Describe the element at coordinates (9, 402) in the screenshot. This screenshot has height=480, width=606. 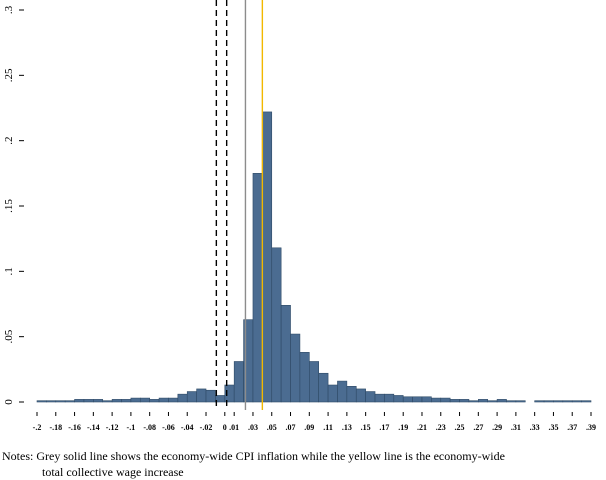
I see `y-tick-label: 0` at that location.